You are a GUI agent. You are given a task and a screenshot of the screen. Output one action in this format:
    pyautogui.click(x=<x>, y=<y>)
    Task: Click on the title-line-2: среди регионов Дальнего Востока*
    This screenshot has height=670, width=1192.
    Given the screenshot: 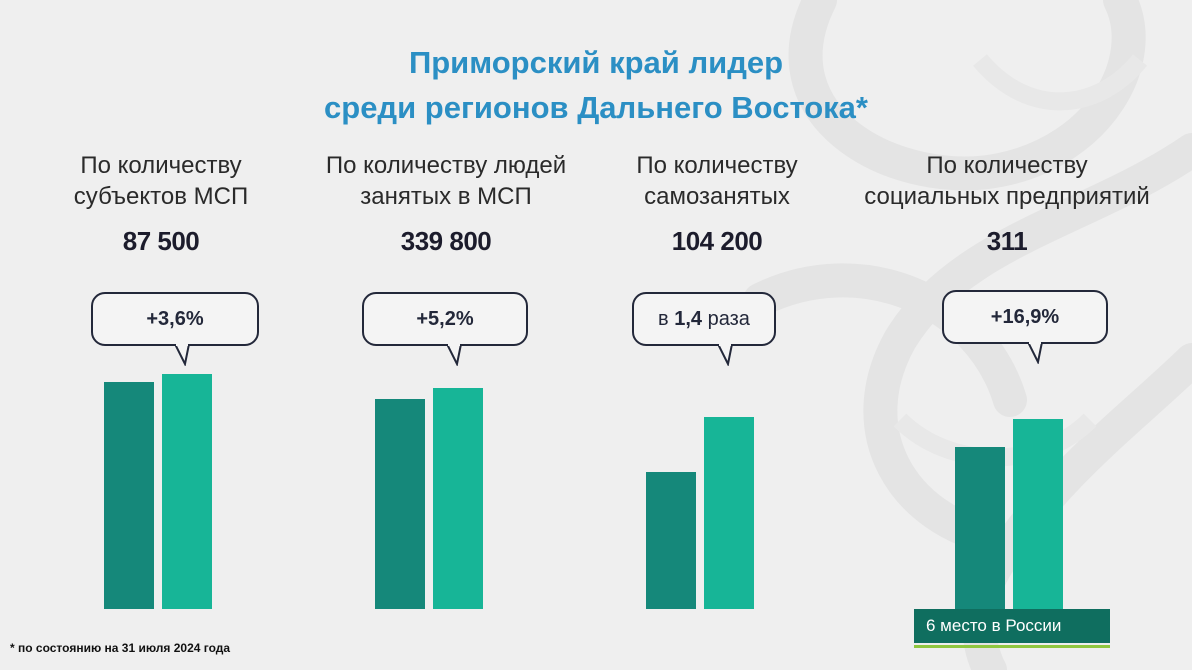 What is the action you would take?
    pyautogui.click(x=596, y=107)
    